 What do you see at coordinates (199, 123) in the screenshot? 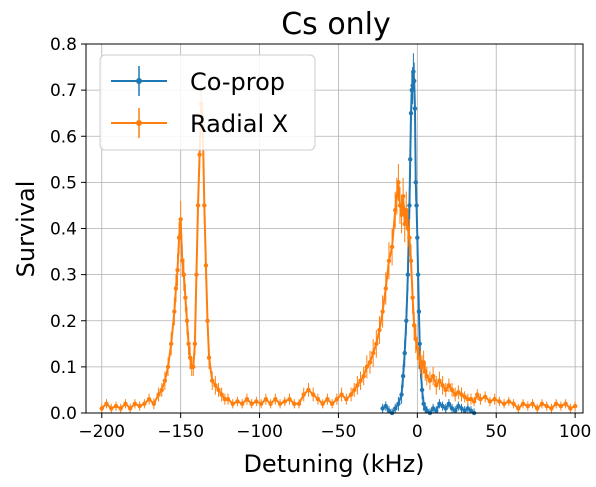
I see `legend-entry-radial-x: Radial X` at bounding box center [199, 123].